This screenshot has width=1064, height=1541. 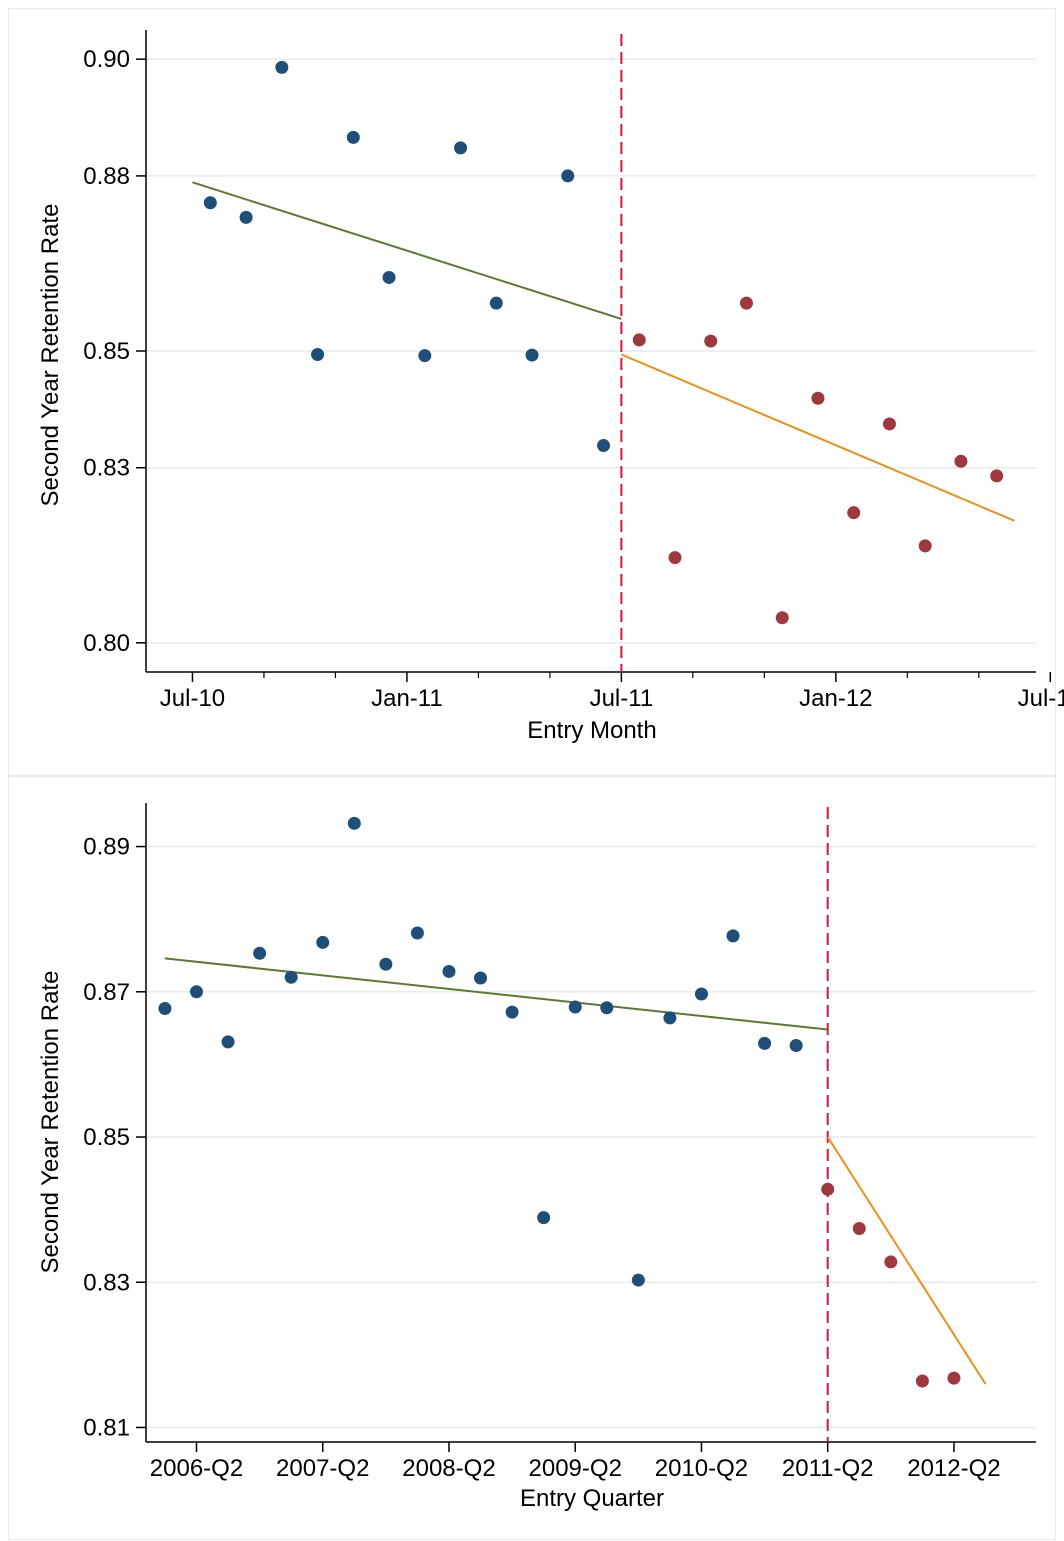 I want to click on y-tick-label: 0.89, so click(x=106, y=847).